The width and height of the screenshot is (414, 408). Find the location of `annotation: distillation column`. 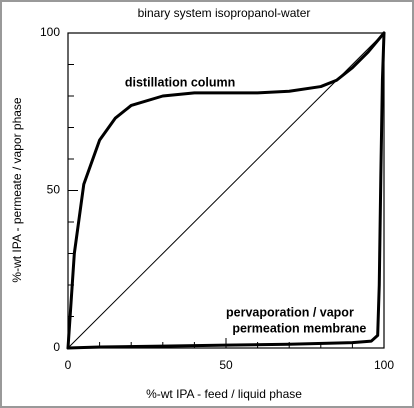

annotation: distillation column is located at coordinates (180, 83).